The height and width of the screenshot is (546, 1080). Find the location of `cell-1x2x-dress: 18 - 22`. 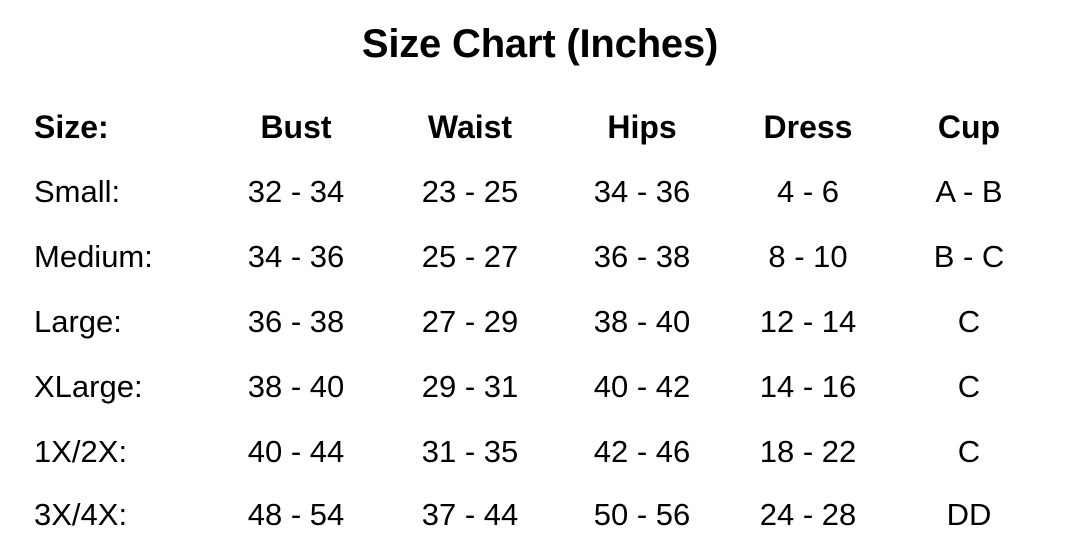

cell-1x2x-dress: 18 - 22 is located at coordinates (808, 451).